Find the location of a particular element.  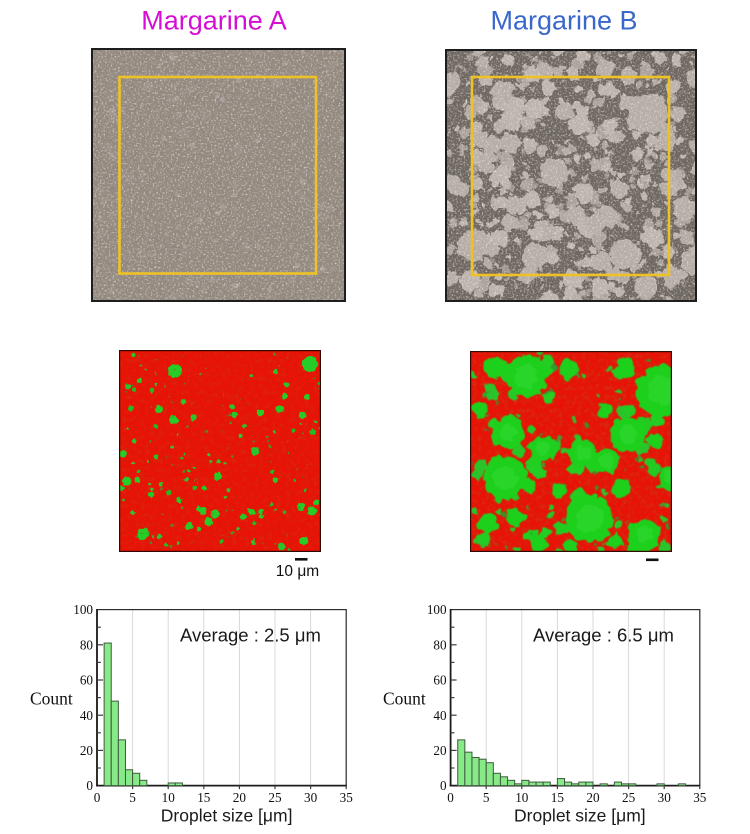

svg-text: 10 μm is located at coordinates (297, 571).